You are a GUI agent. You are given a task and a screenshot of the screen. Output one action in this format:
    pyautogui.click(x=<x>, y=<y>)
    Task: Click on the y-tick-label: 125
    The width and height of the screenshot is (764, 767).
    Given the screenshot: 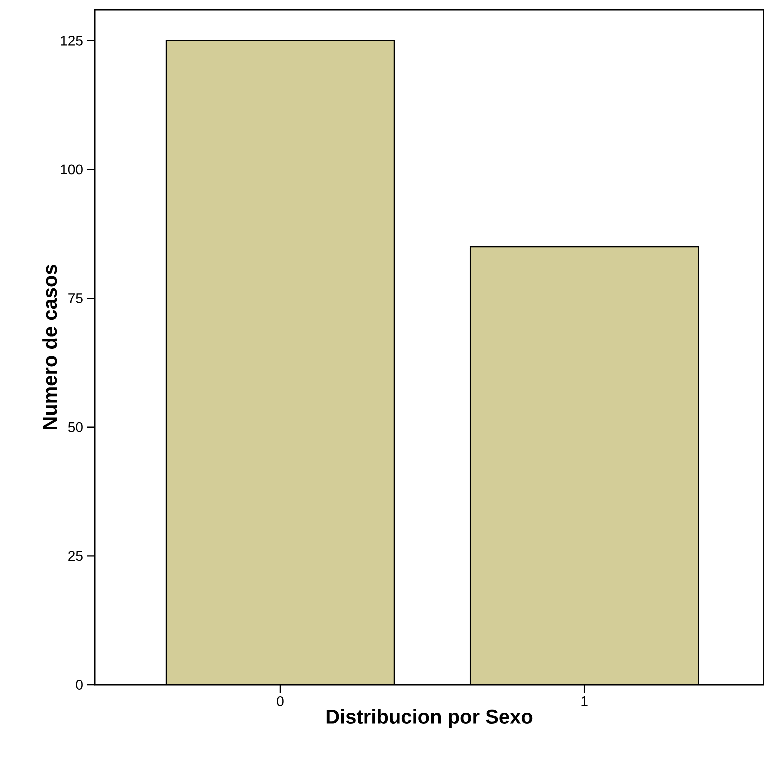 What is the action you would take?
    pyautogui.click(x=72, y=41)
    